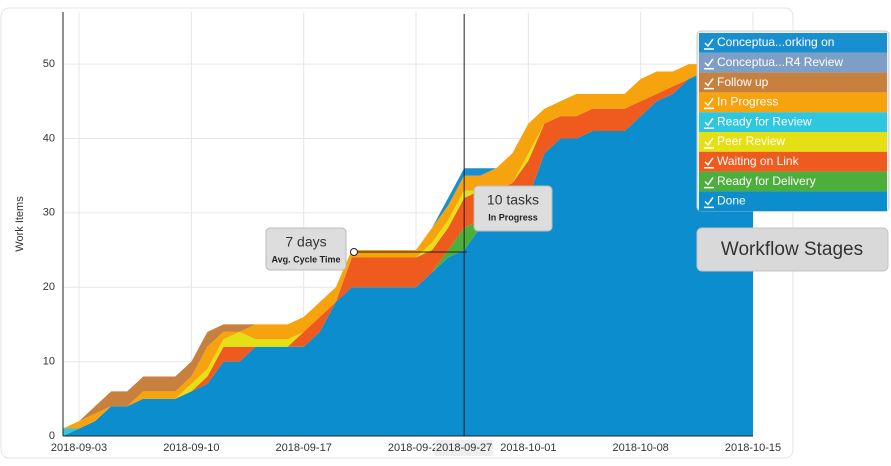  Describe the element at coordinates (780, 62) in the screenshot. I see `legend-label: Conceptua...R4 Review` at that location.